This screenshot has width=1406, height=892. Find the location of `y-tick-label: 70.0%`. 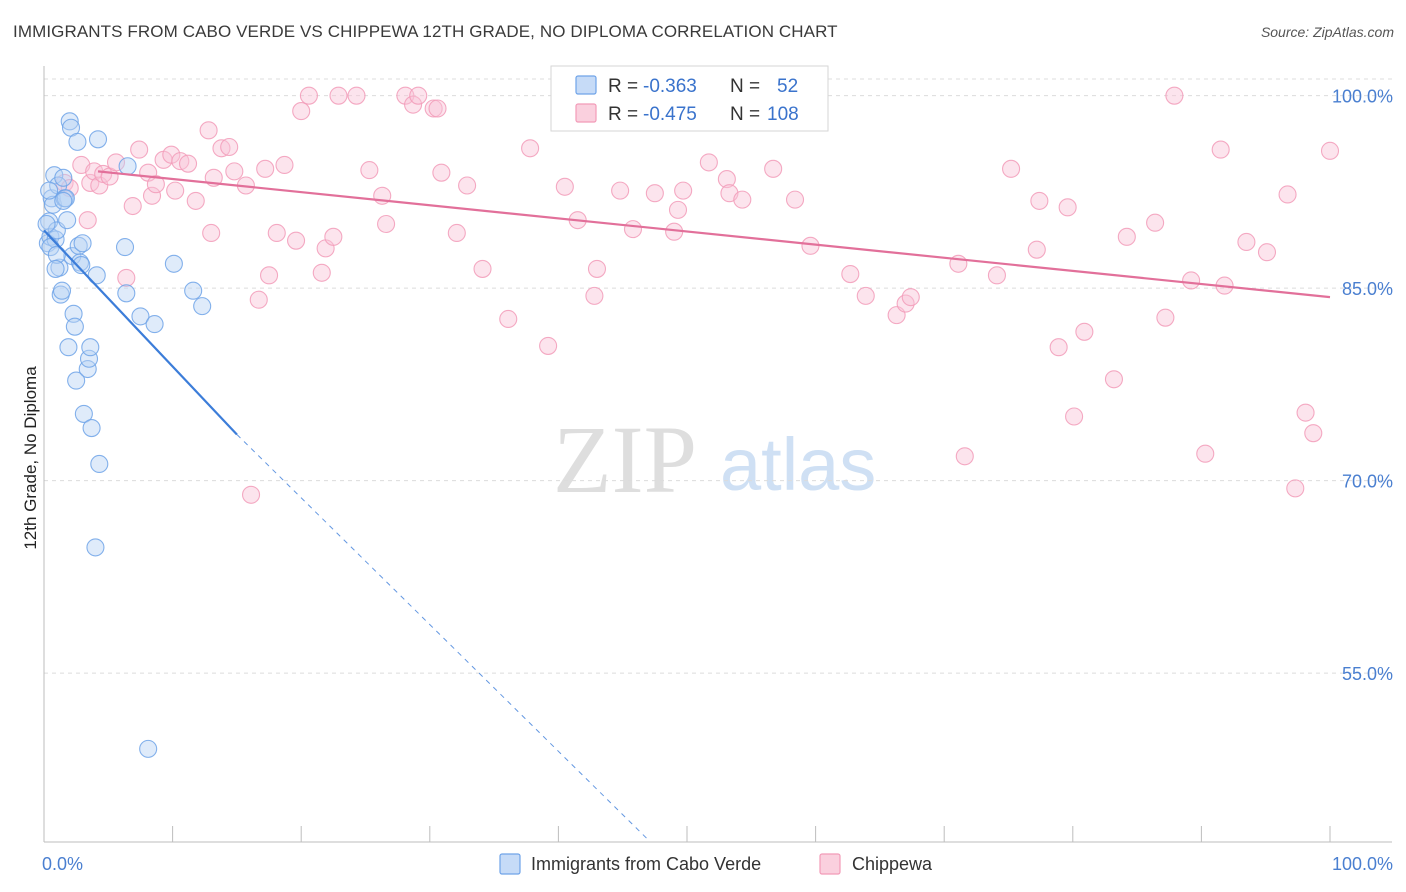

y-tick-label: 70.0% is located at coordinates (1367, 482).